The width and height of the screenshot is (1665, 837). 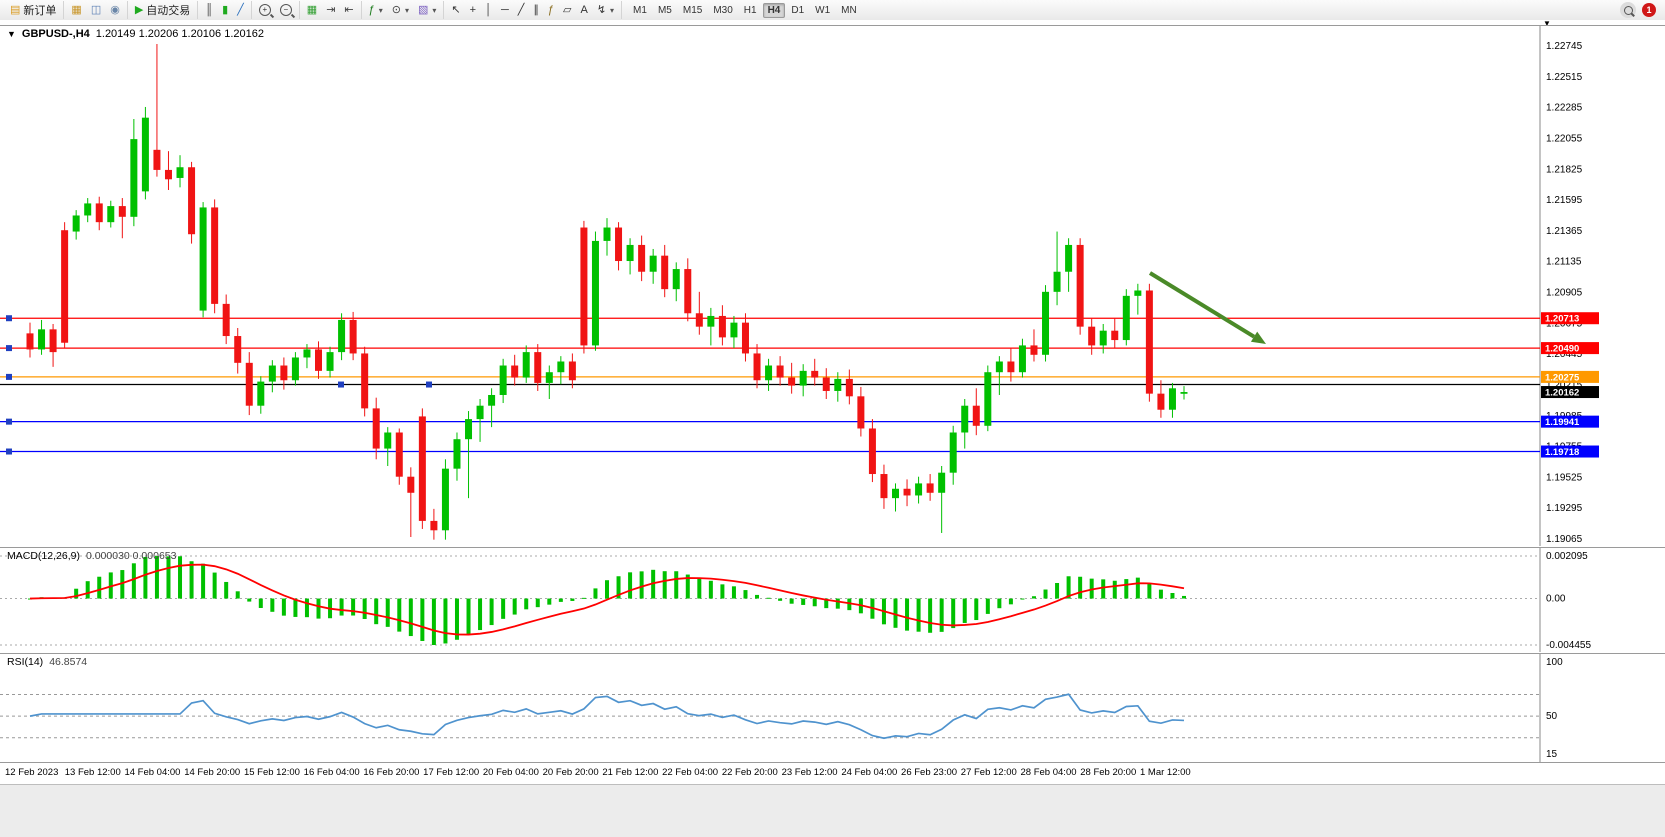 I want to click on timeframe-W1: W1, so click(x=823, y=10).